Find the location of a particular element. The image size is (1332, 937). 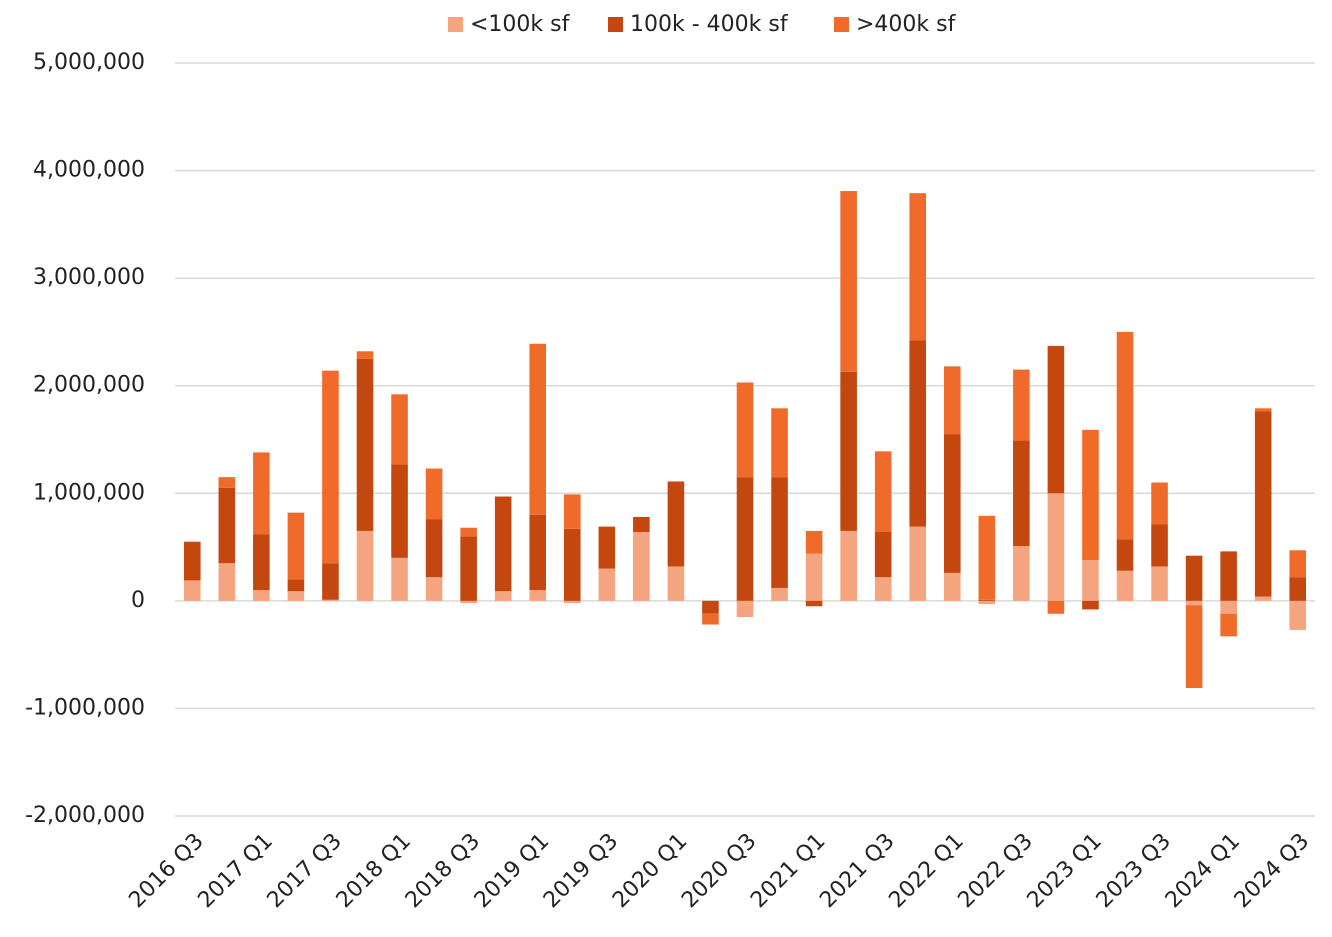

y-tick-label: -1,000,000 is located at coordinates (85, 707).